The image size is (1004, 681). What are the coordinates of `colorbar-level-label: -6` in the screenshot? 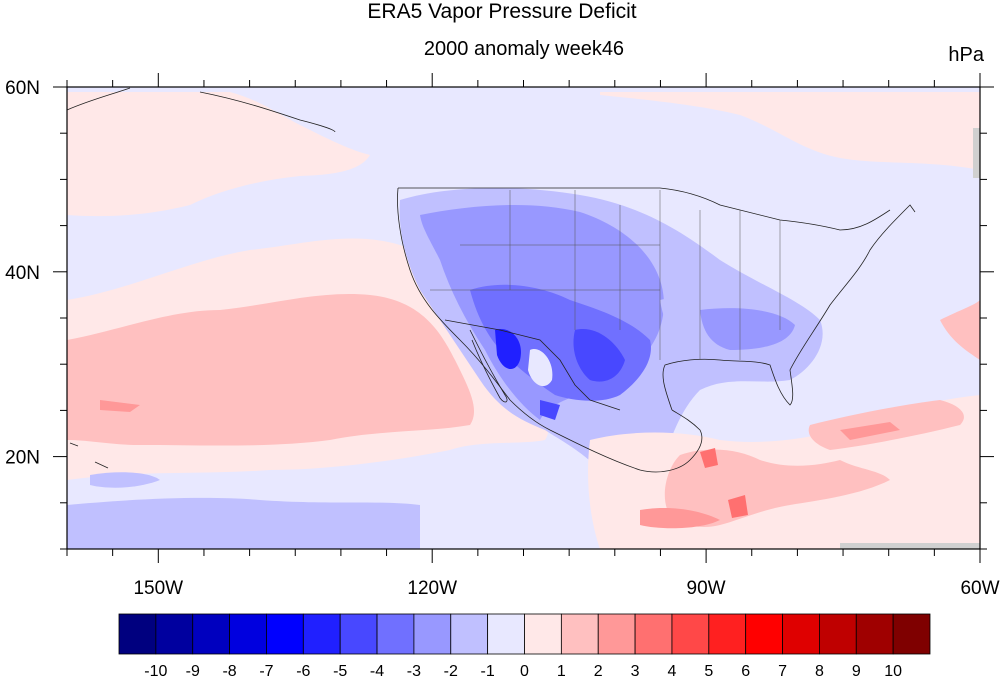 It's located at (303, 671).